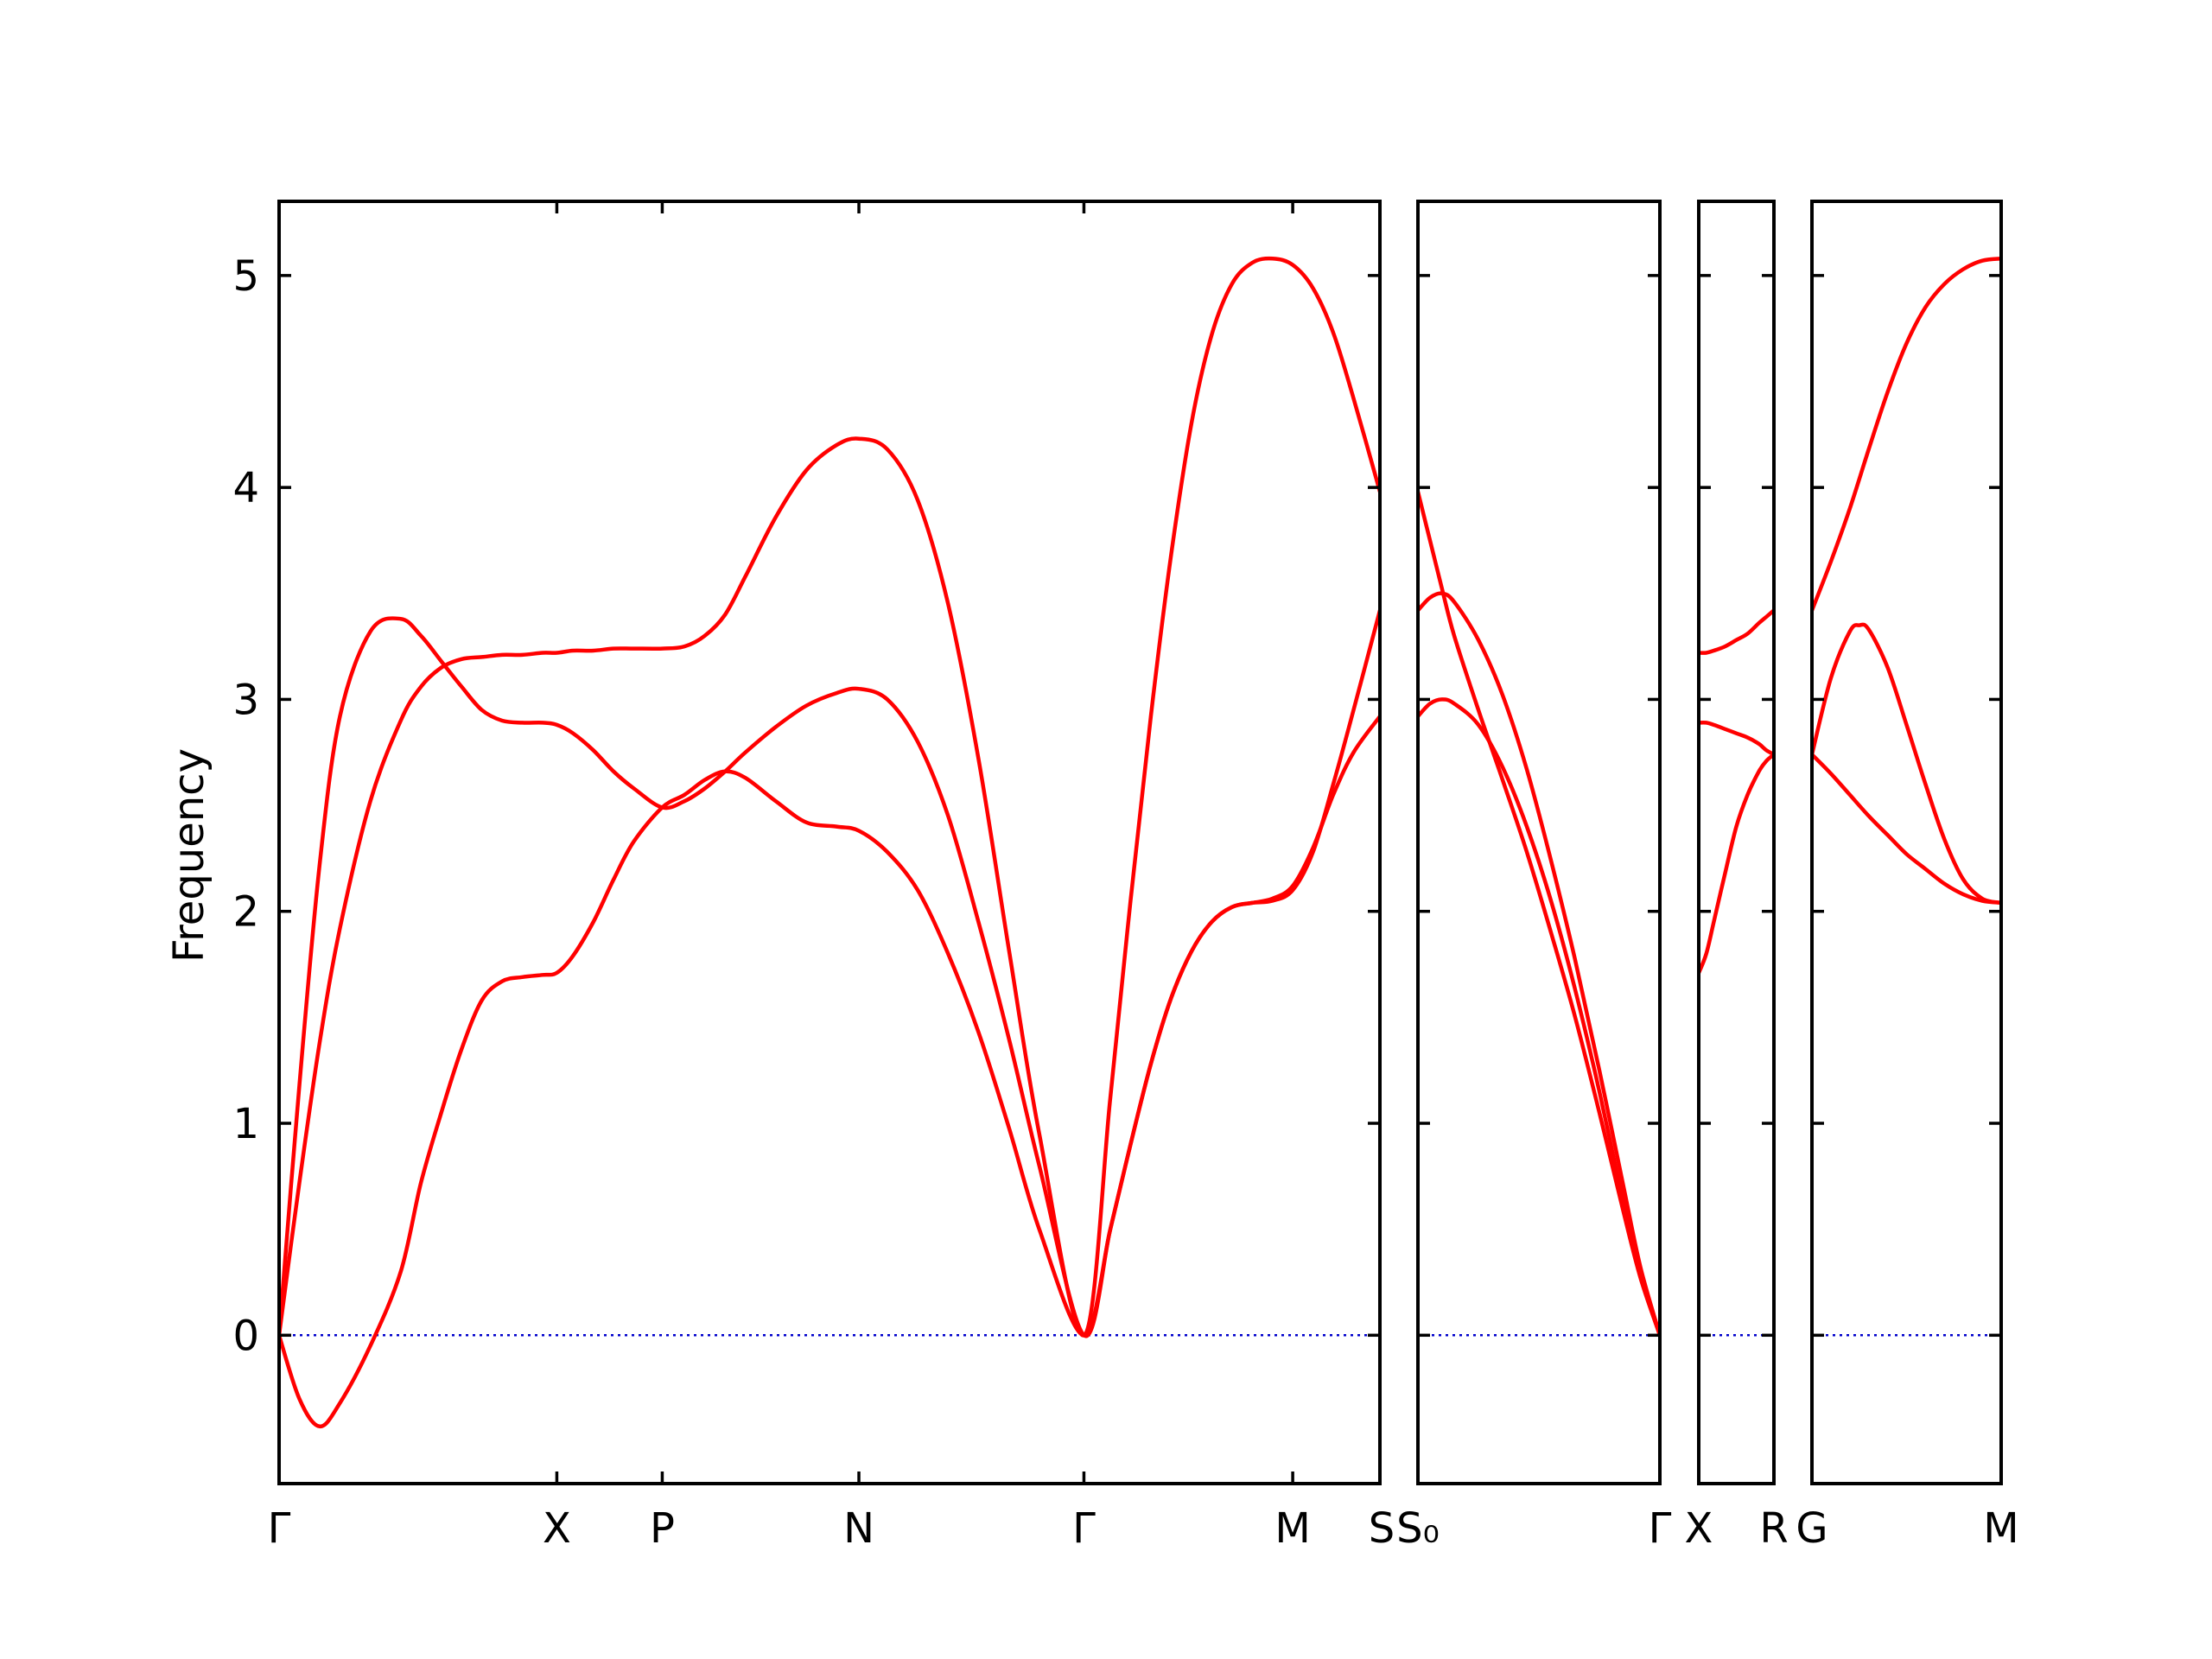 The height and width of the screenshot is (1659, 2212). Describe the element at coordinates (189, 855) in the screenshot. I see `y-axis-label: Frequency` at that location.